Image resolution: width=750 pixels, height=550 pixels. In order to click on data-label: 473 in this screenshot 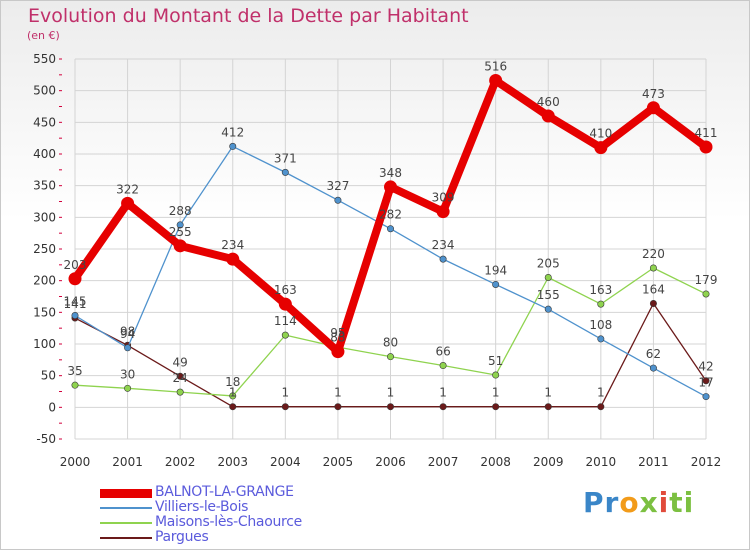, I will do `click(653, 94)`.